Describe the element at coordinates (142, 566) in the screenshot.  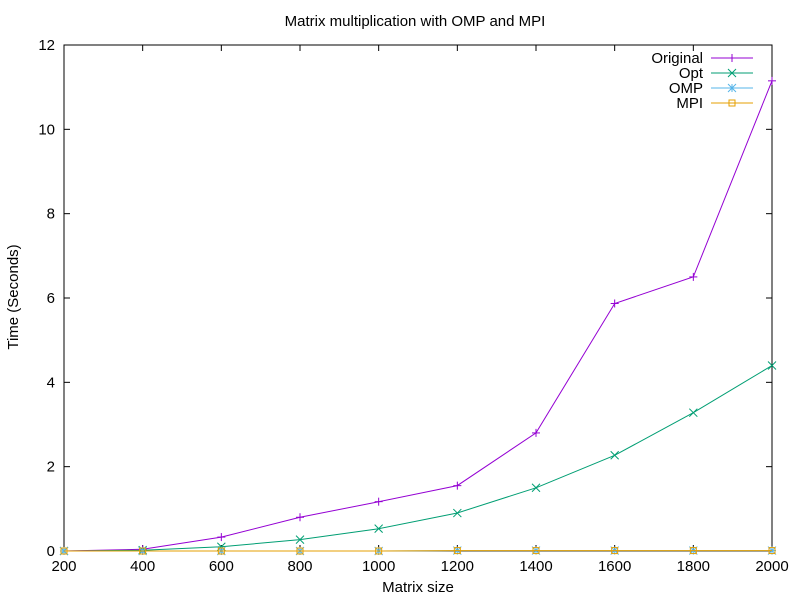
I see `x-tick-label: 400` at that location.